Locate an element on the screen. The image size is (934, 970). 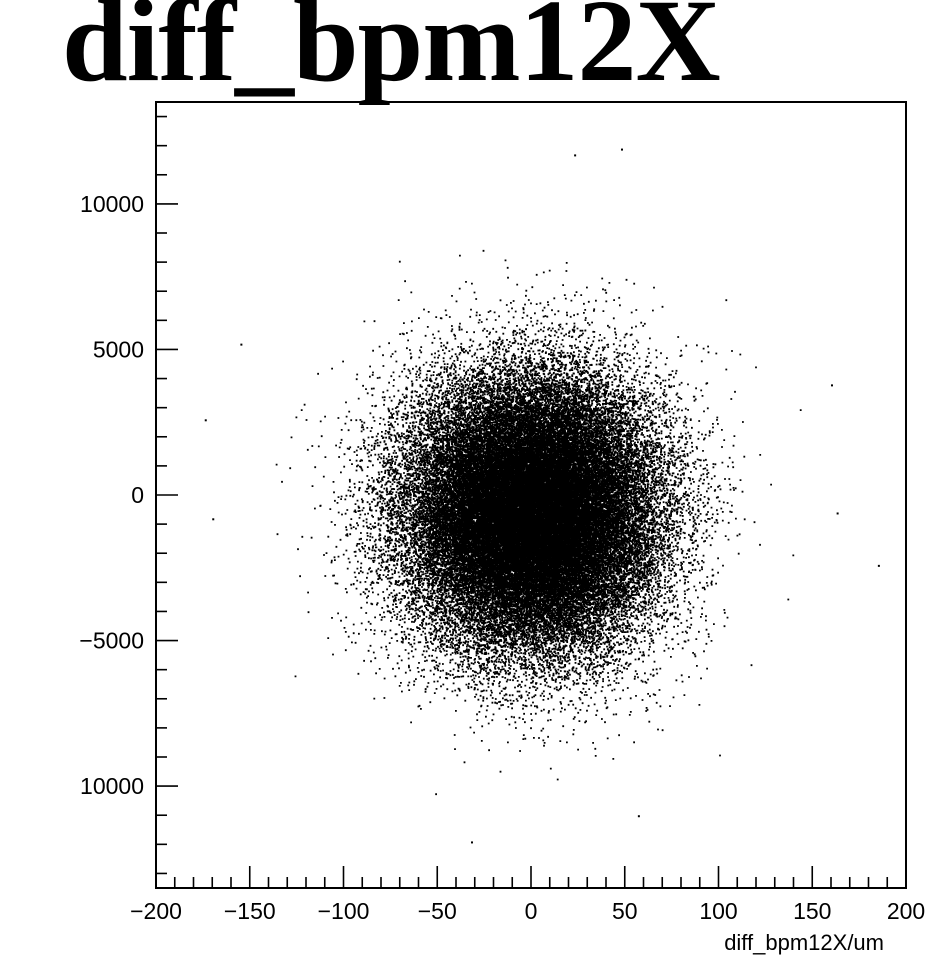
y-tick-label: 5000 is located at coordinates (118, 349).